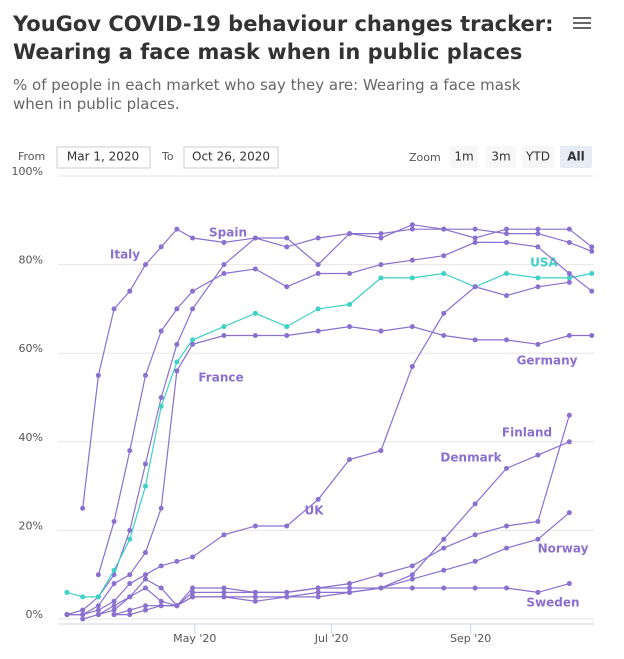 Image resolution: width=624 pixels, height=659 pixels. What do you see at coordinates (547, 361) in the screenshot?
I see `series-label: Germany` at bounding box center [547, 361].